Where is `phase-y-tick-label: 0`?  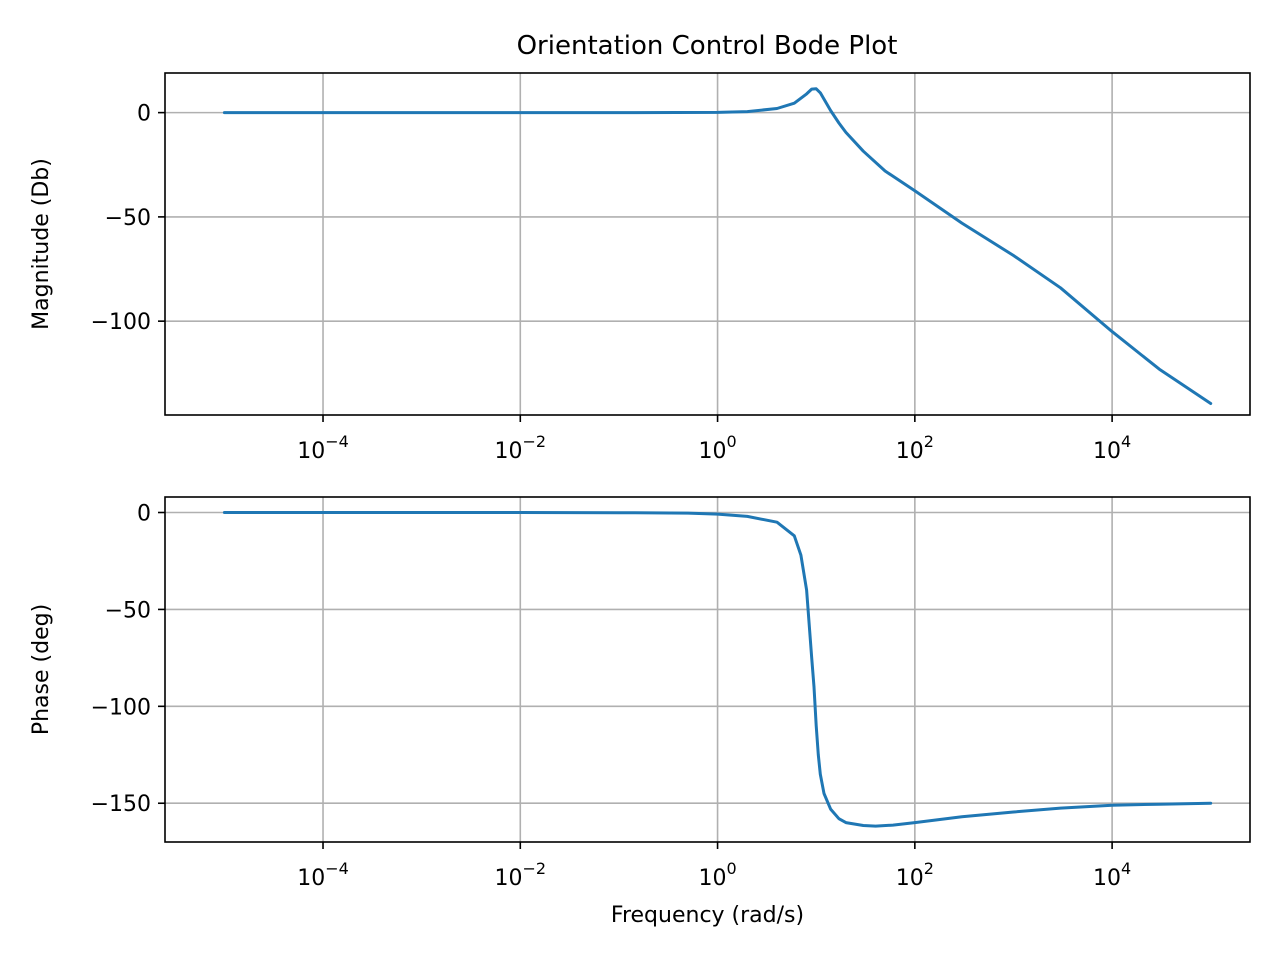 phase-y-tick-label: 0 is located at coordinates (144, 514).